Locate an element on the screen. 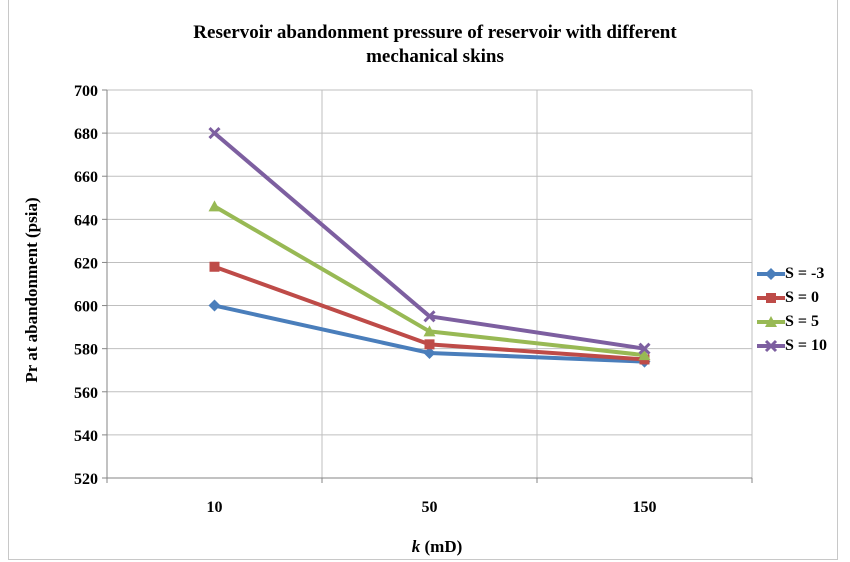 The height and width of the screenshot is (562, 850). legend-label: S = 0 is located at coordinates (802, 297).